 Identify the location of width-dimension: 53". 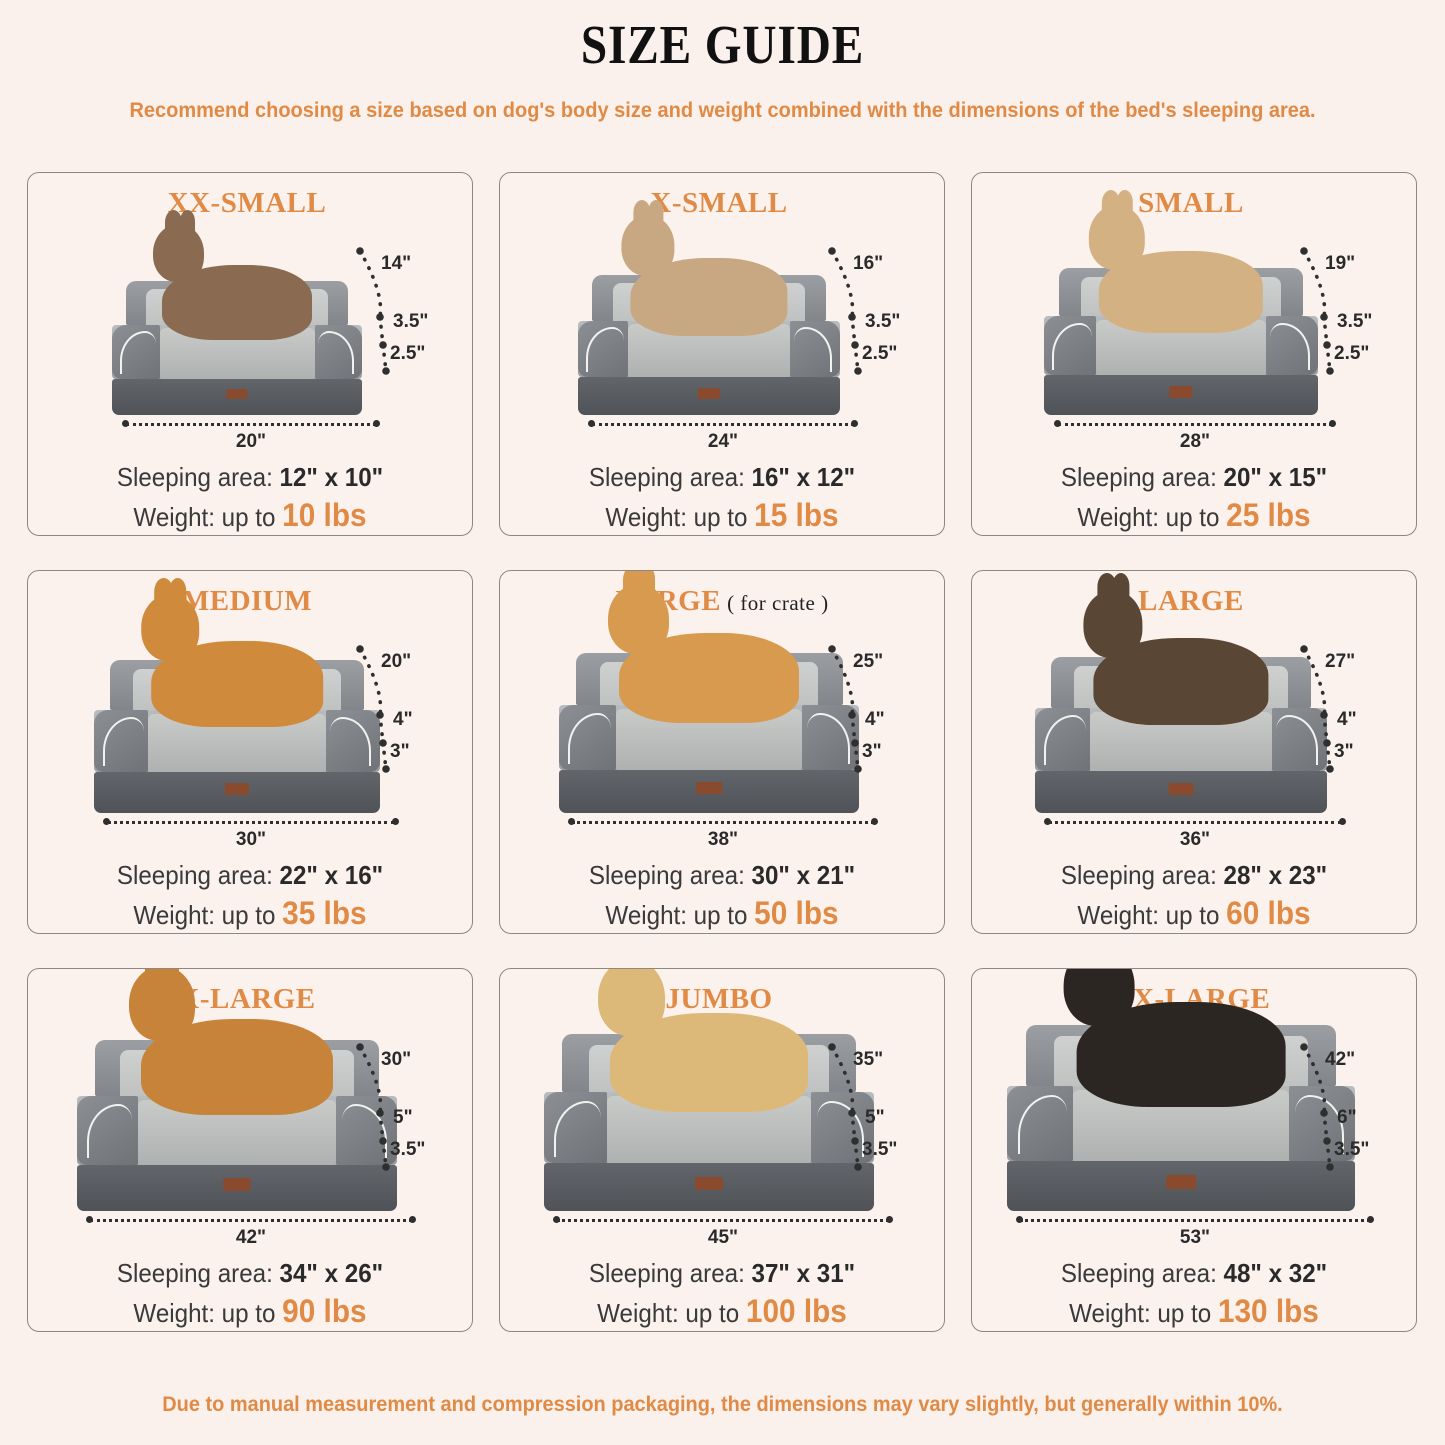
(1194, 1232).